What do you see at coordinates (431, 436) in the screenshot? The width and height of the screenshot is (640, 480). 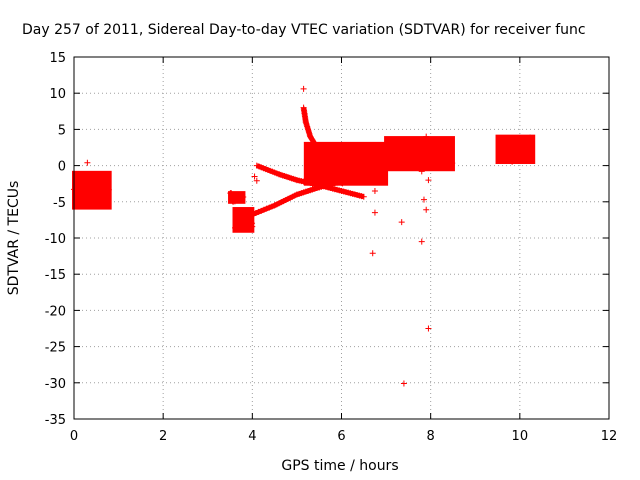 I see `x-tick-label: 8` at bounding box center [431, 436].